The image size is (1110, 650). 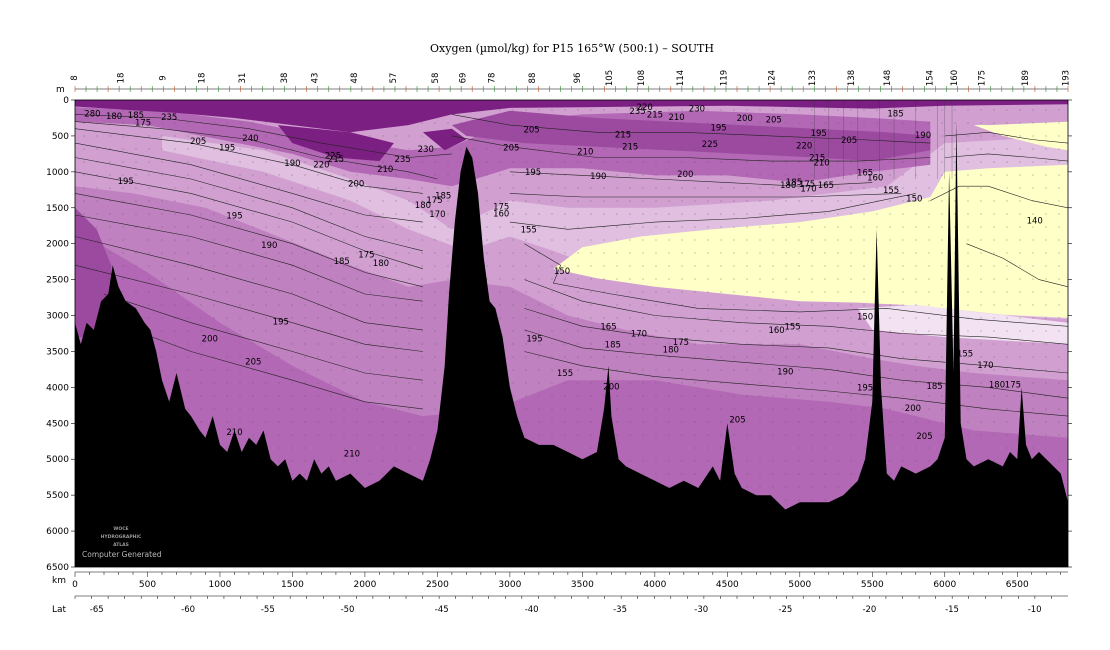 I want to click on station-label: 124, so click(x=772, y=78).